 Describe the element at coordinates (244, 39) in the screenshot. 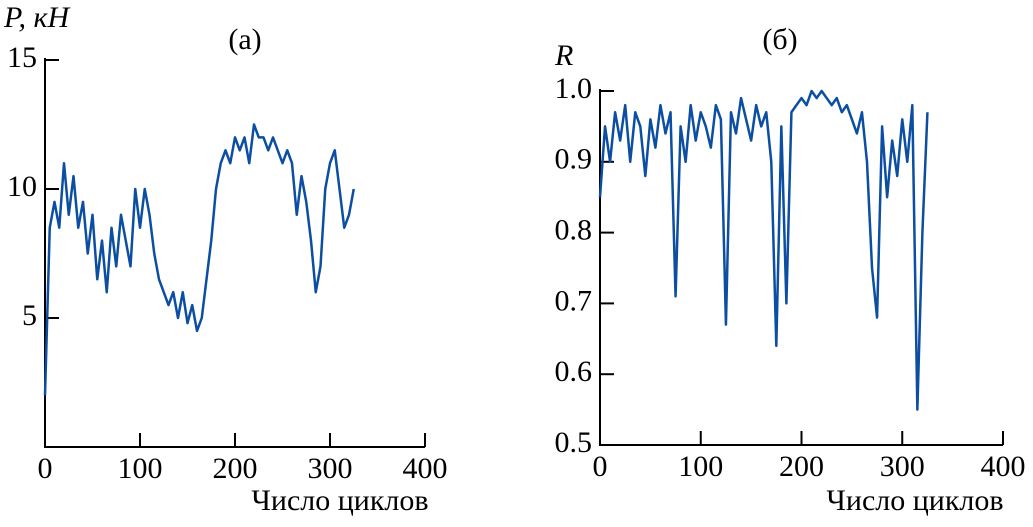

I see `chart-title: (а)` at that location.